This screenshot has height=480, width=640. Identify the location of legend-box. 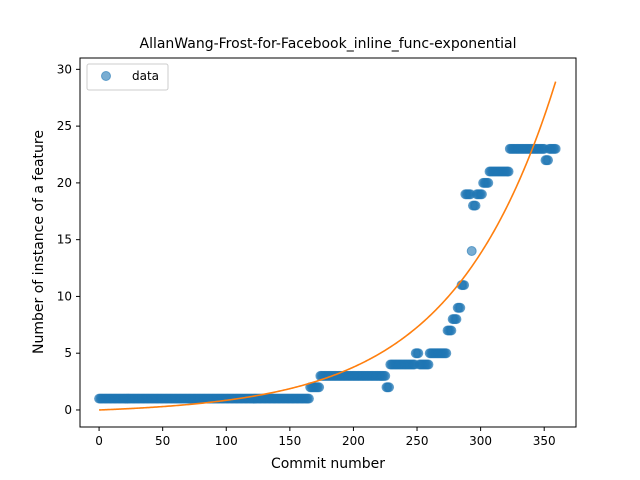
(127, 77).